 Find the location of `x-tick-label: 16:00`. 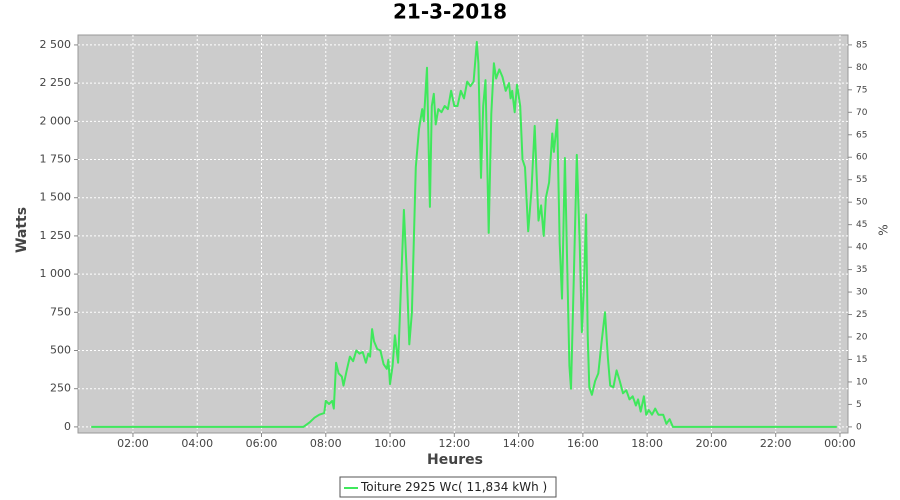

x-tick-label: 16:00 is located at coordinates (583, 443).